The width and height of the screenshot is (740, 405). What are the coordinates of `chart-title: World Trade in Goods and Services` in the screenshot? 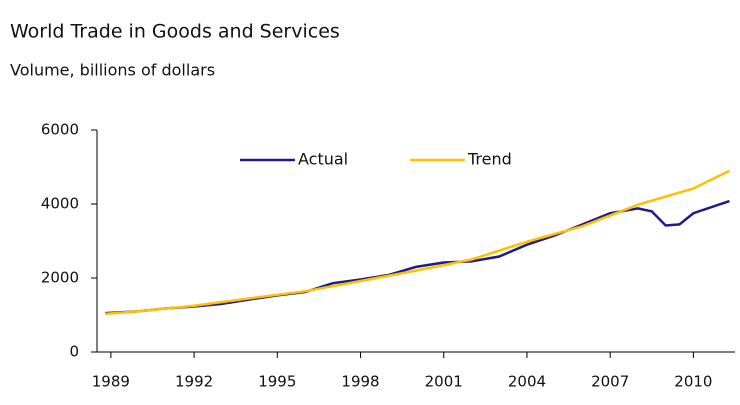 It's located at (175, 32).